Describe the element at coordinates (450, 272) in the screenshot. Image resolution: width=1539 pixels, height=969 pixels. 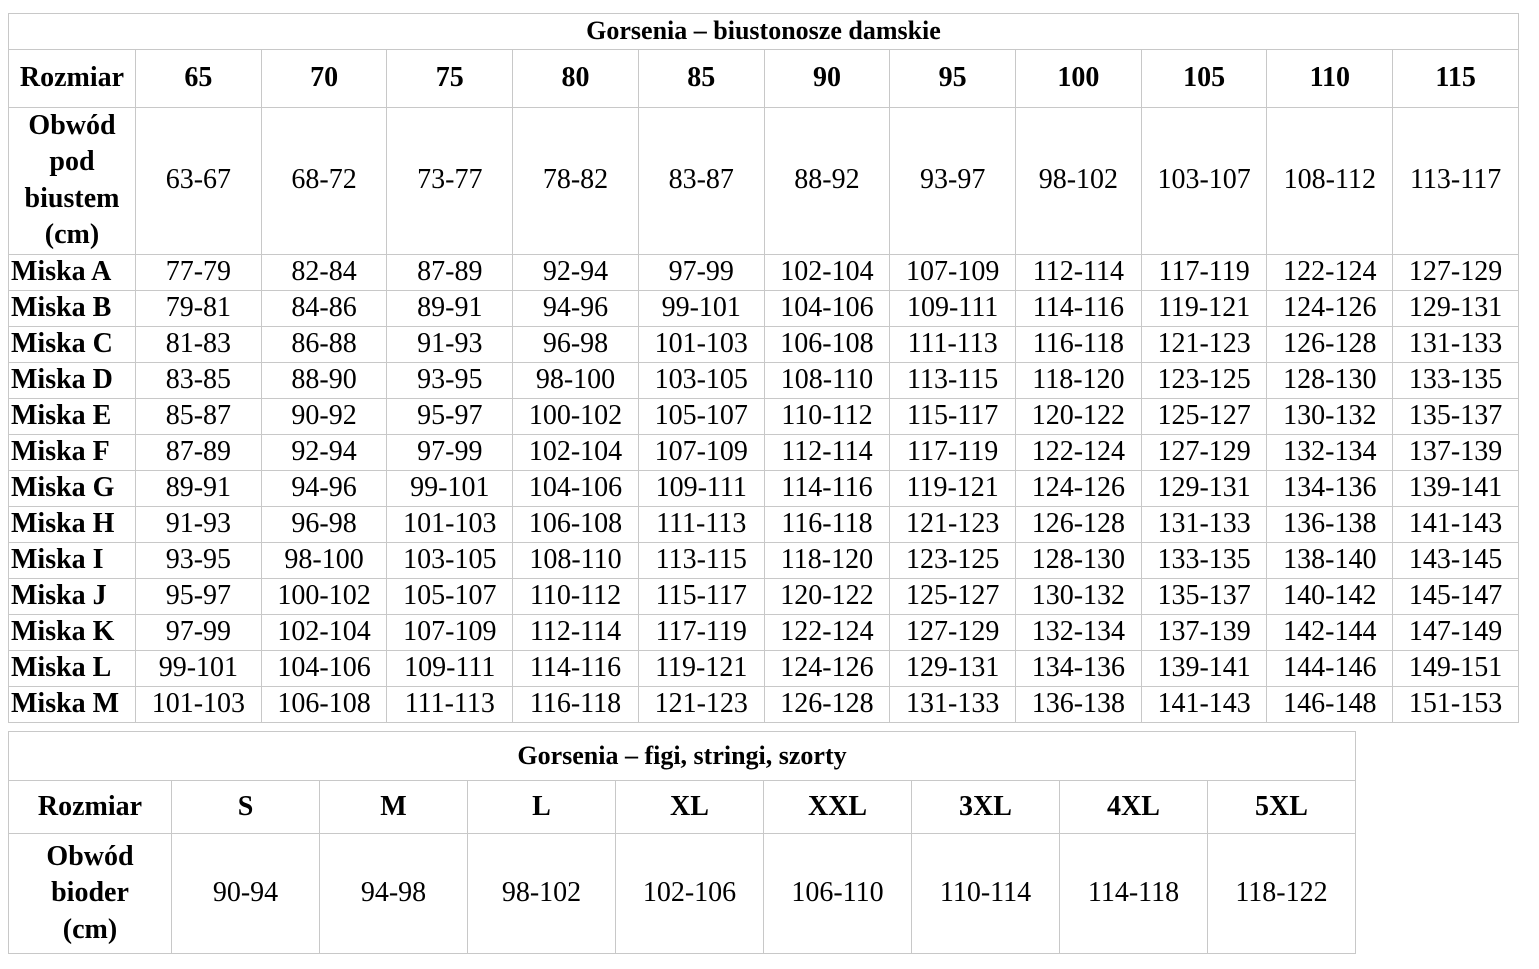
I see `bust-cell: 87-89` at that location.